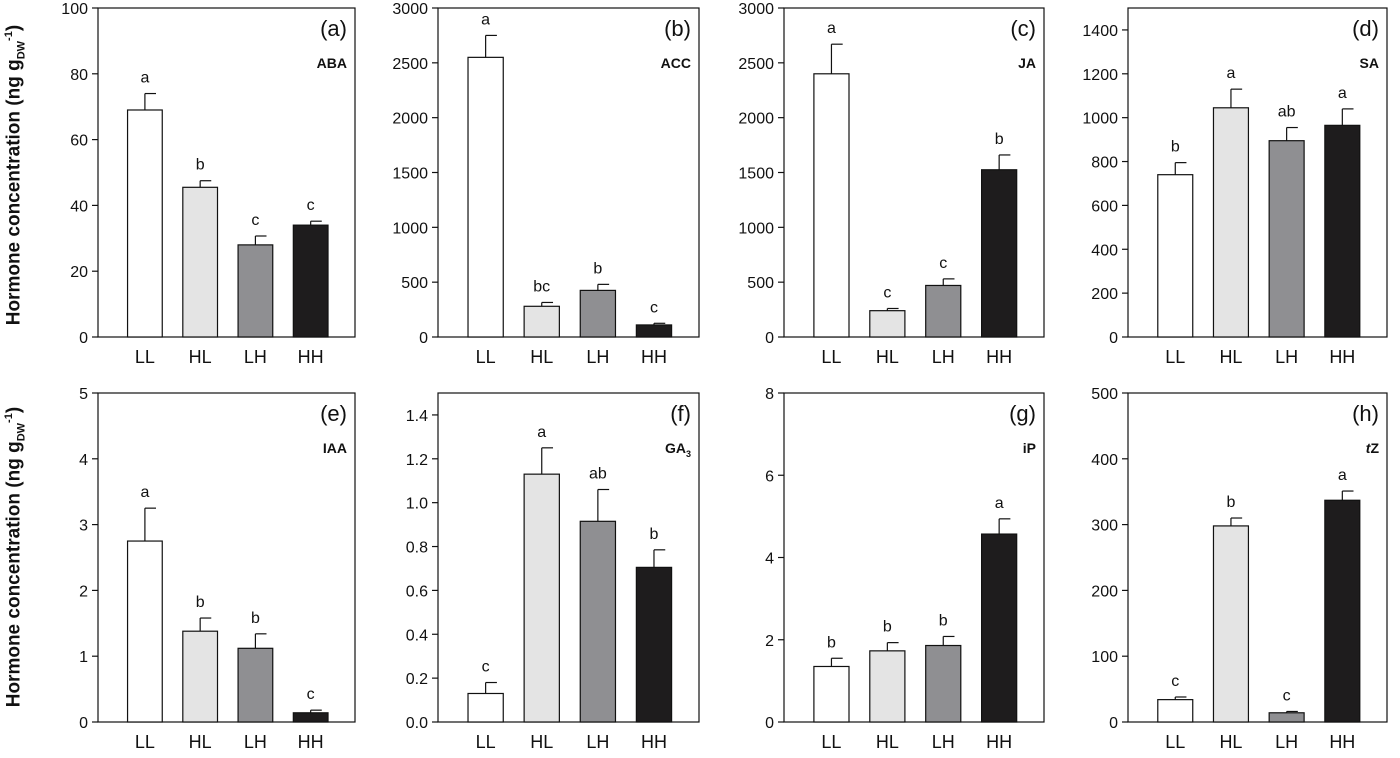 This screenshot has height=758, width=1400. Describe the element at coordinates (1257, 172) in the screenshot. I see `plot-frame` at that location.